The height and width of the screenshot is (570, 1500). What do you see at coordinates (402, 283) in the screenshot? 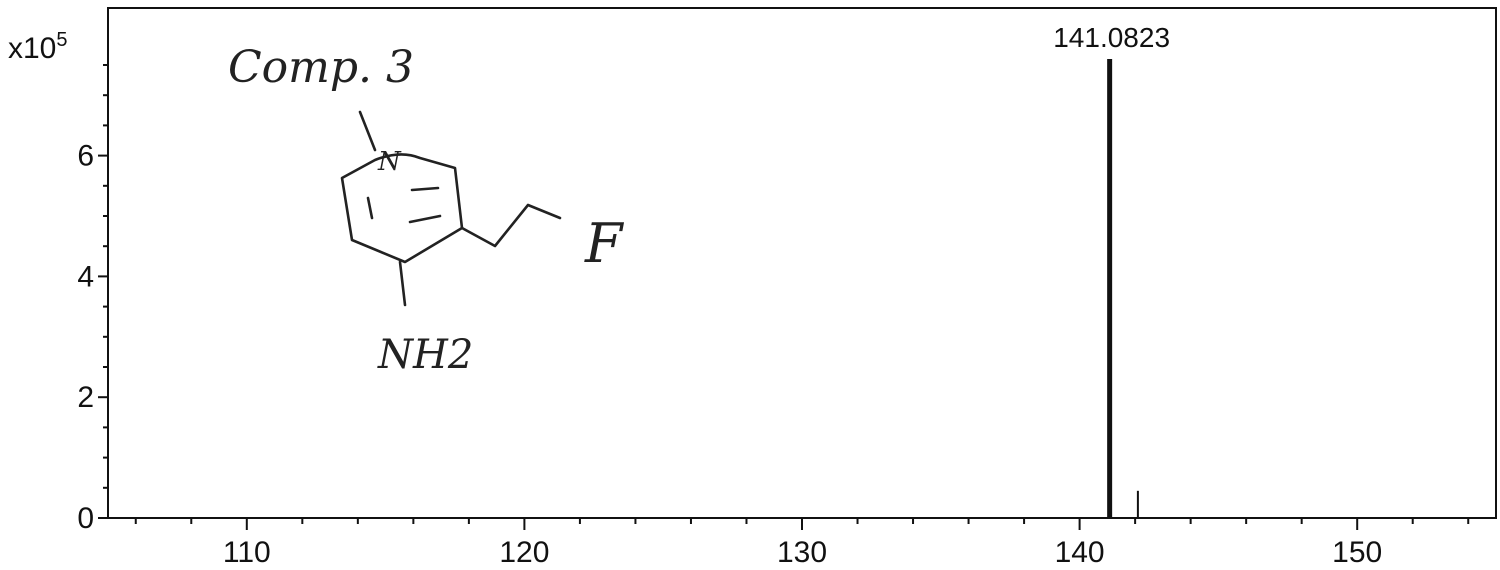
I see `amine-bond` at bounding box center [402, 283].